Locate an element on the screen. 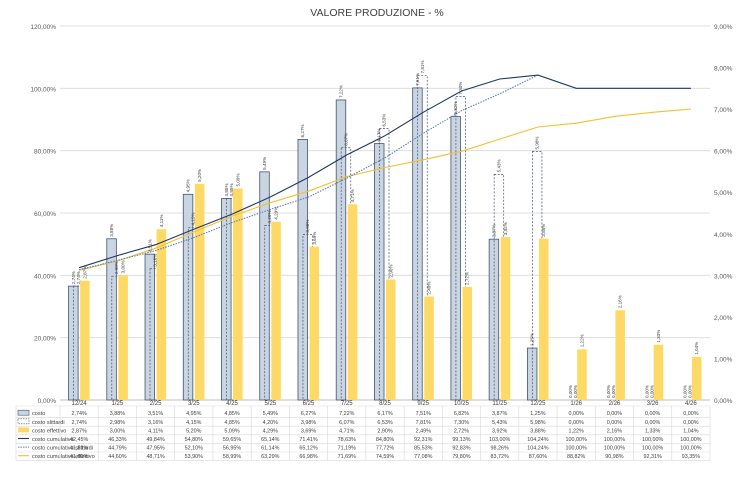  bar-label-costo-slittardi: 0,00% is located at coordinates (651, 391).